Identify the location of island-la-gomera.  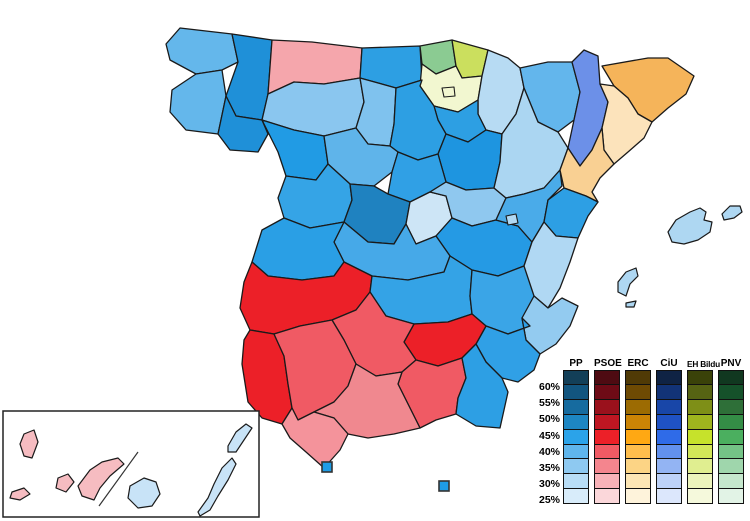
(65, 483).